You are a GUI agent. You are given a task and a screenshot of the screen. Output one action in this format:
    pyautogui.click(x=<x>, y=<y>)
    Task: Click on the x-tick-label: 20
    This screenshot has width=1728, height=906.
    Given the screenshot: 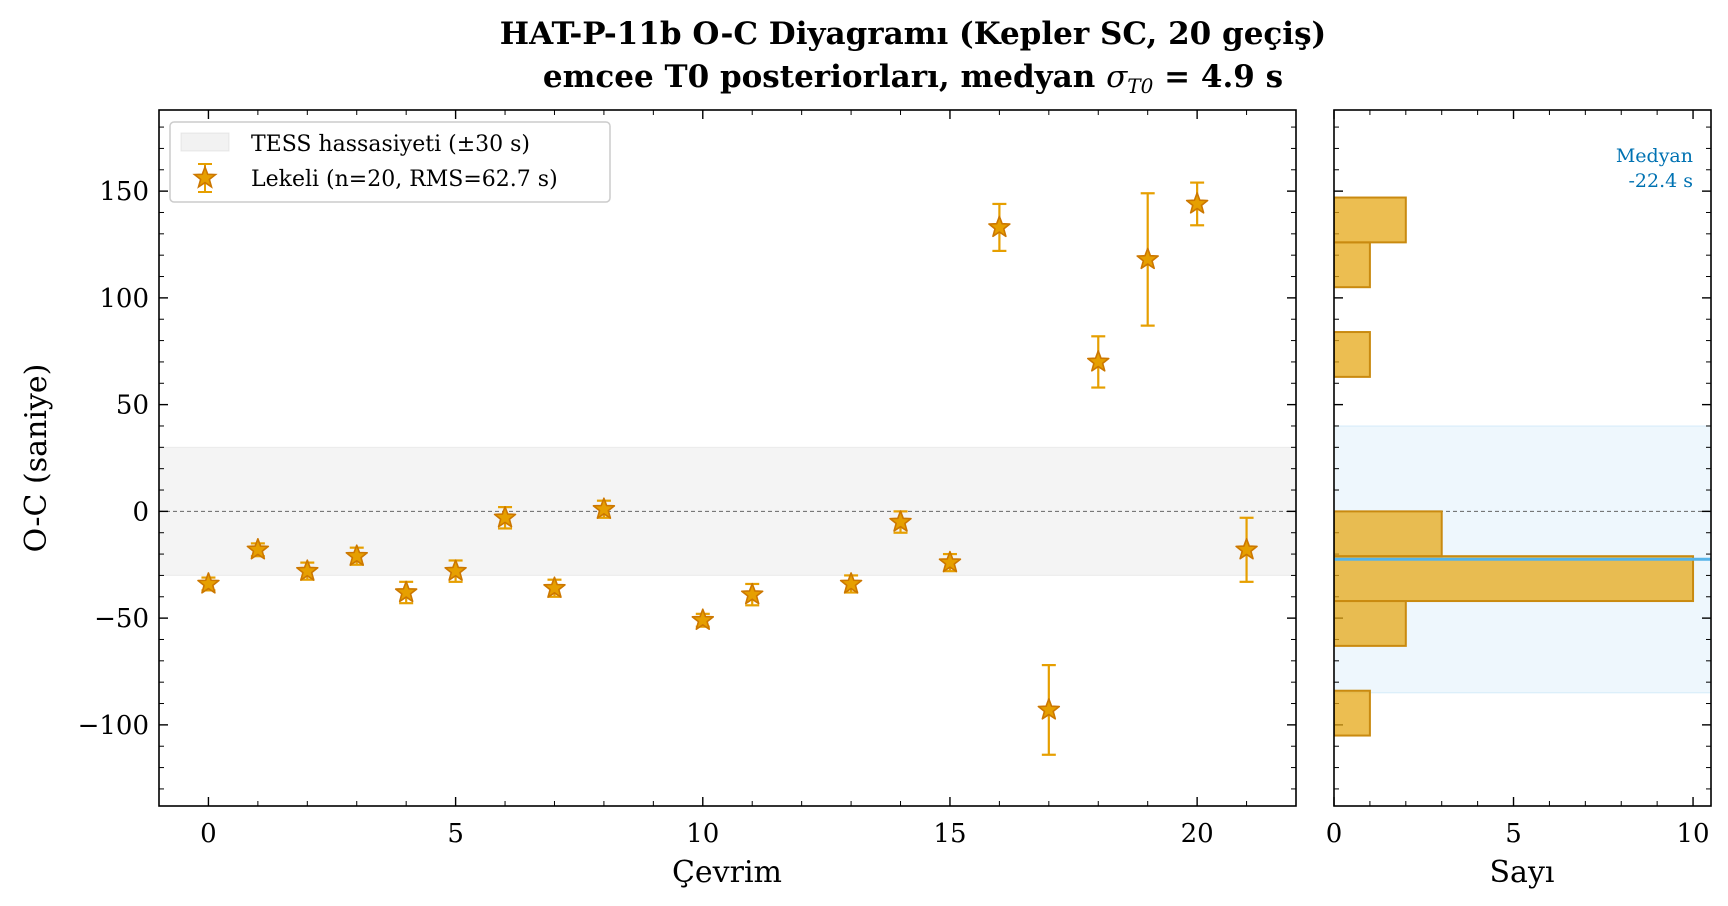 What is the action you would take?
    pyautogui.click(x=1197, y=834)
    